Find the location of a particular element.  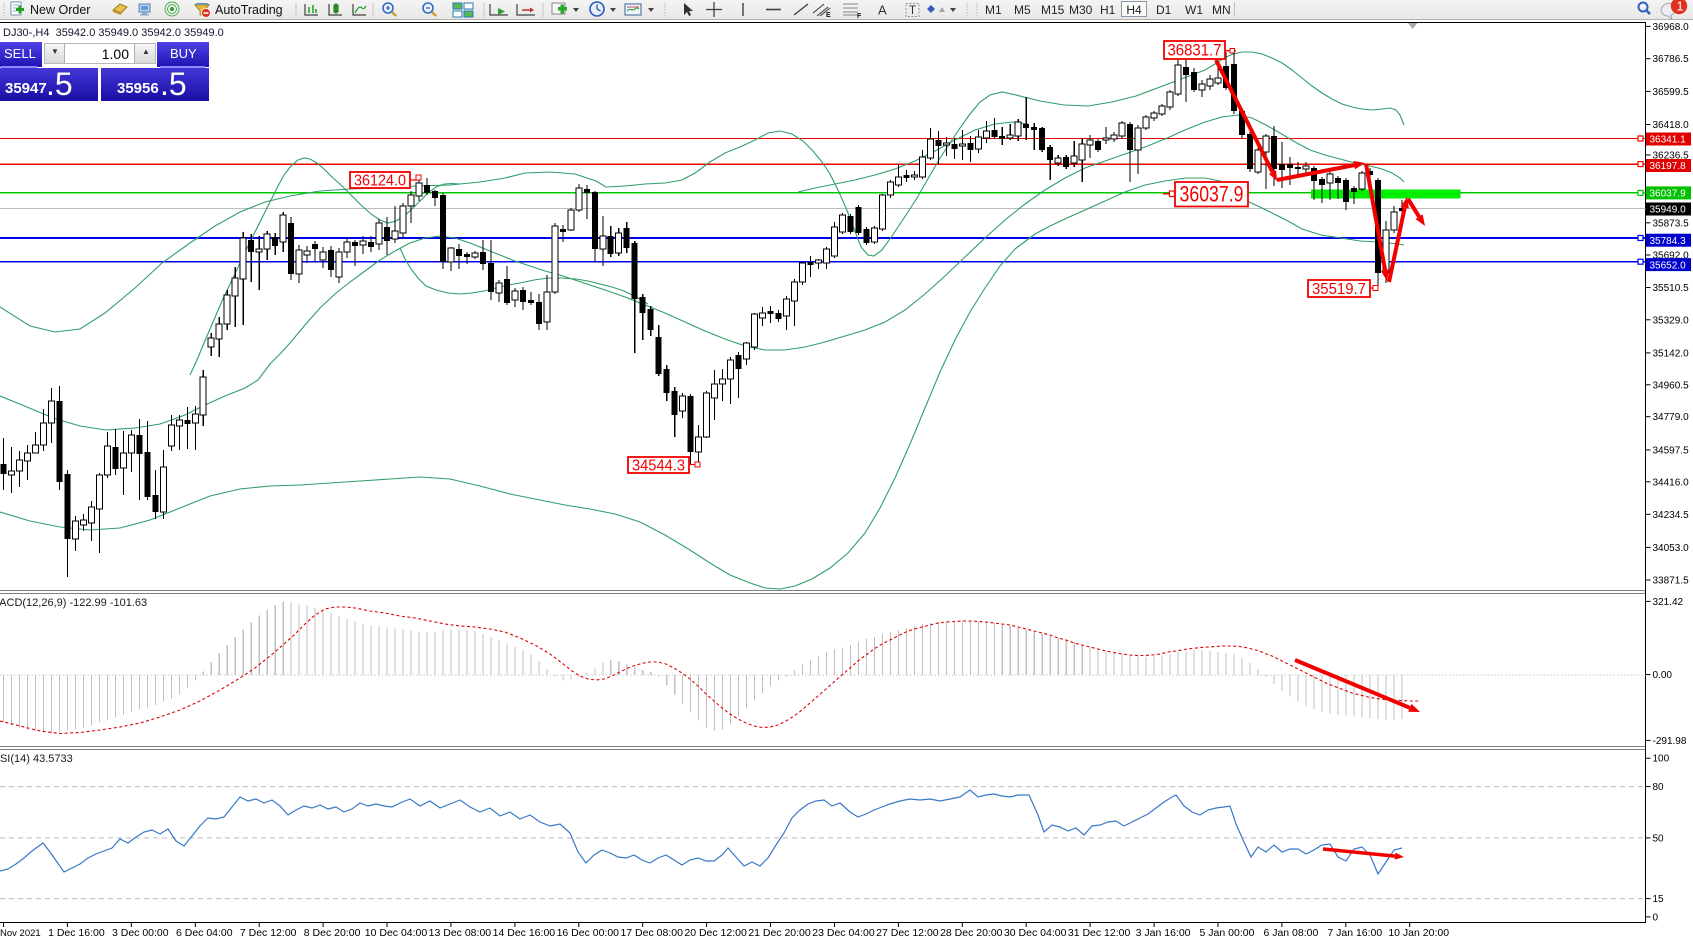

svg-text: 1 is located at coordinates (1680, 7).